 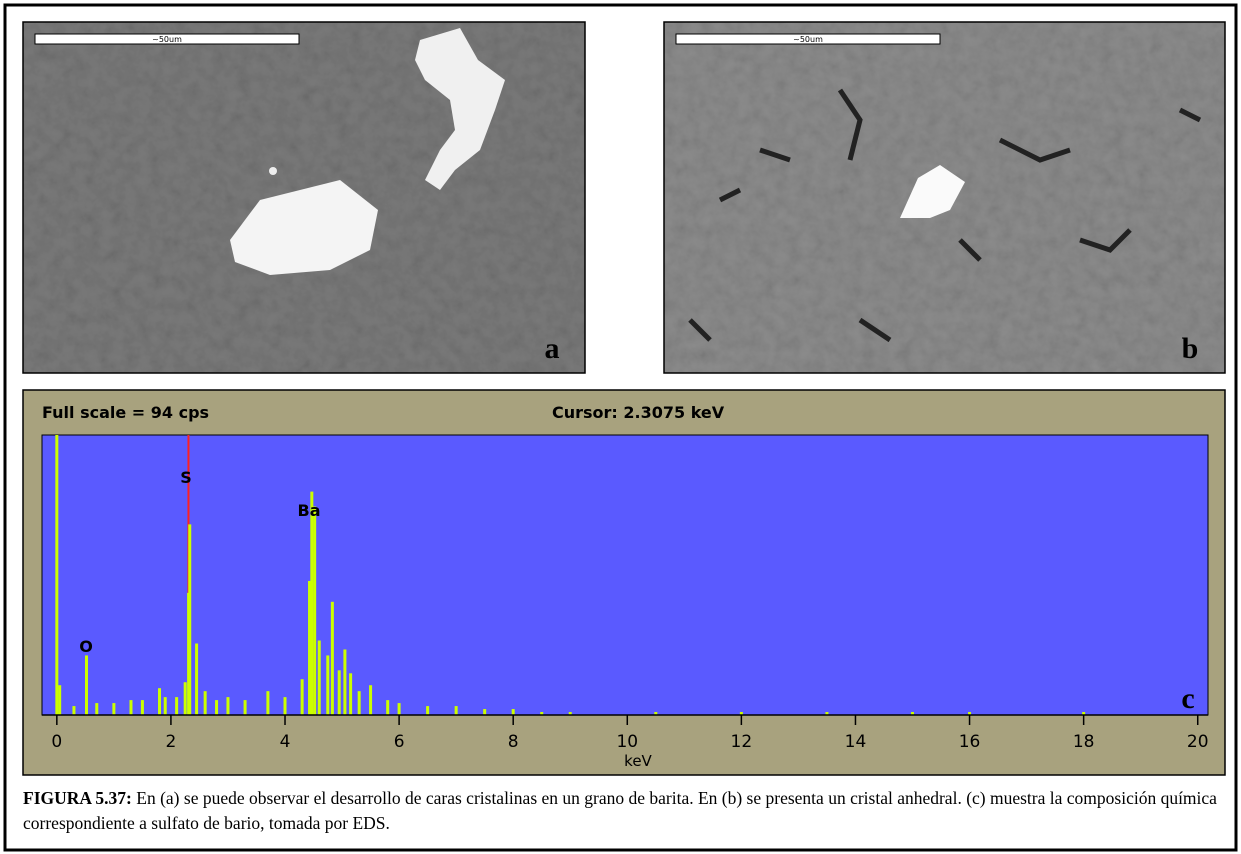 What do you see at coordinates (638, 412) in the screenshot?
I see `cursor-readout: Cursor: 2.3075 keV` at bounding box center [638, 412].